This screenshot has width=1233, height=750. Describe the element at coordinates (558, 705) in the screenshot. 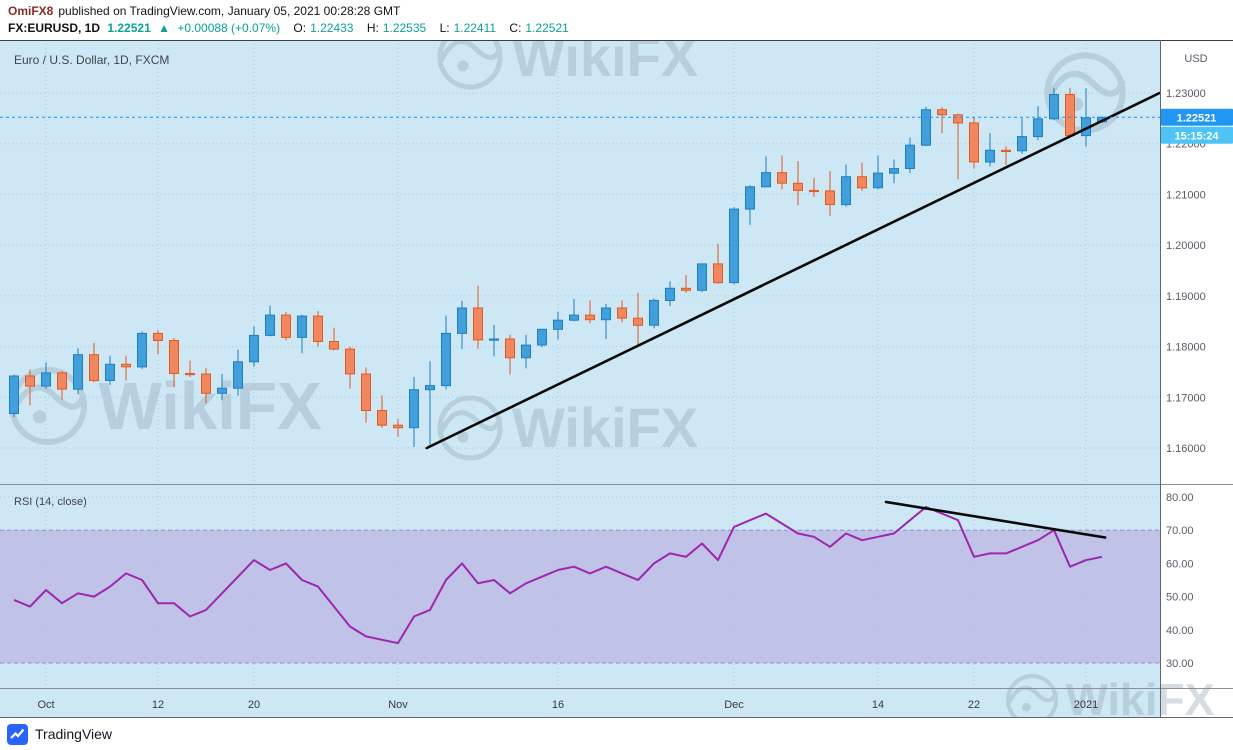

I see `time-axis-label: 16` at that location.